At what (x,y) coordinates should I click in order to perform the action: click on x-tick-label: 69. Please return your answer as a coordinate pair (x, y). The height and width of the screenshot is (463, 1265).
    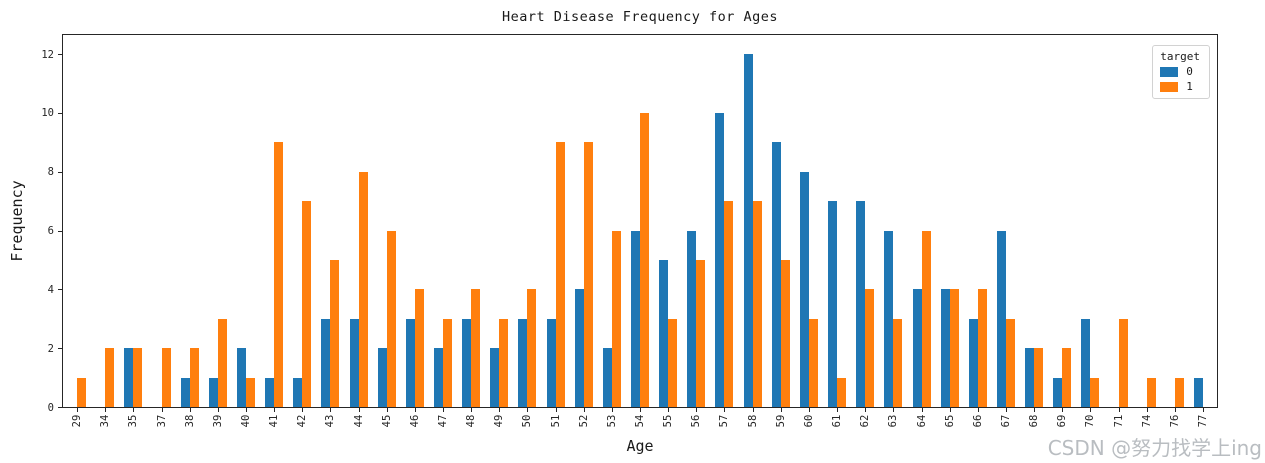
    Looking at the image, I should click on (1062, 421).